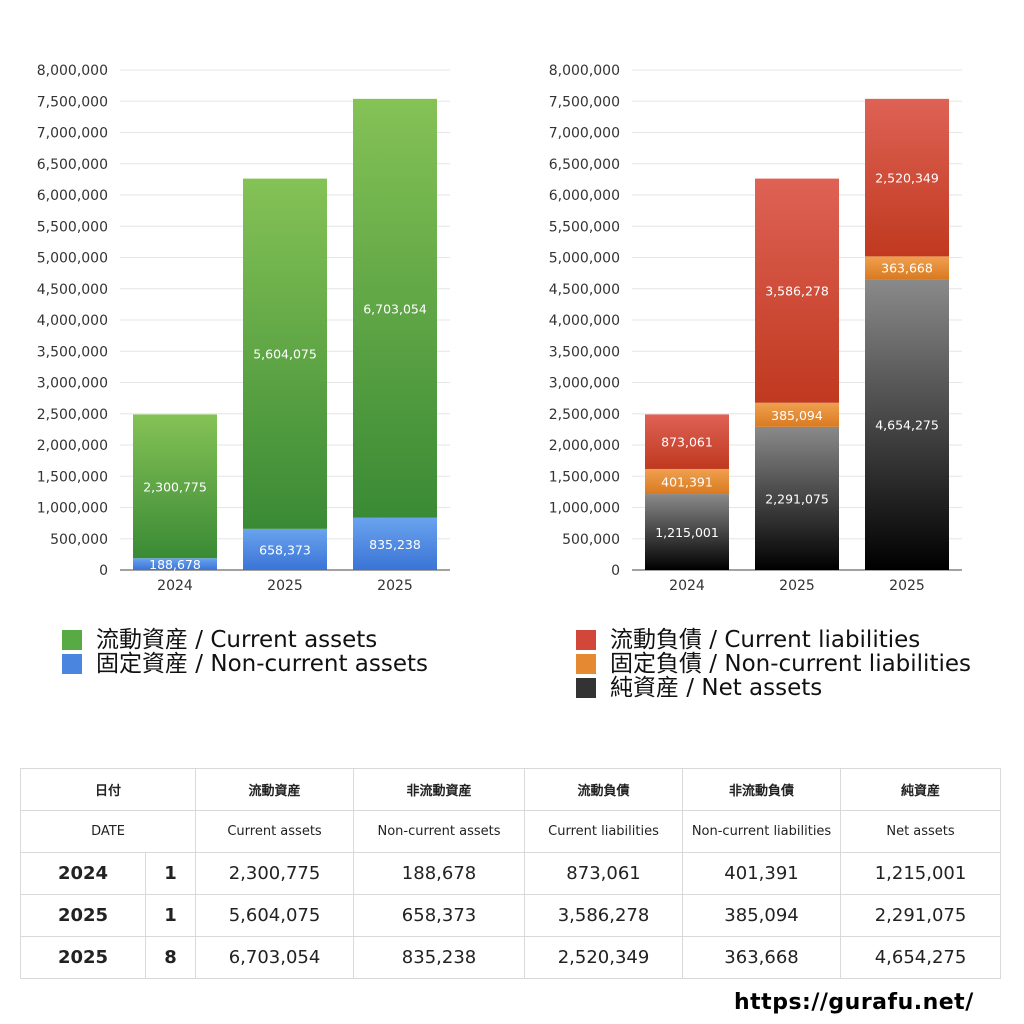 Image resolution: width=1024 pixels, height=1024 pixels. I want to click on value-cell: 6,703,054, so click(275, 957).